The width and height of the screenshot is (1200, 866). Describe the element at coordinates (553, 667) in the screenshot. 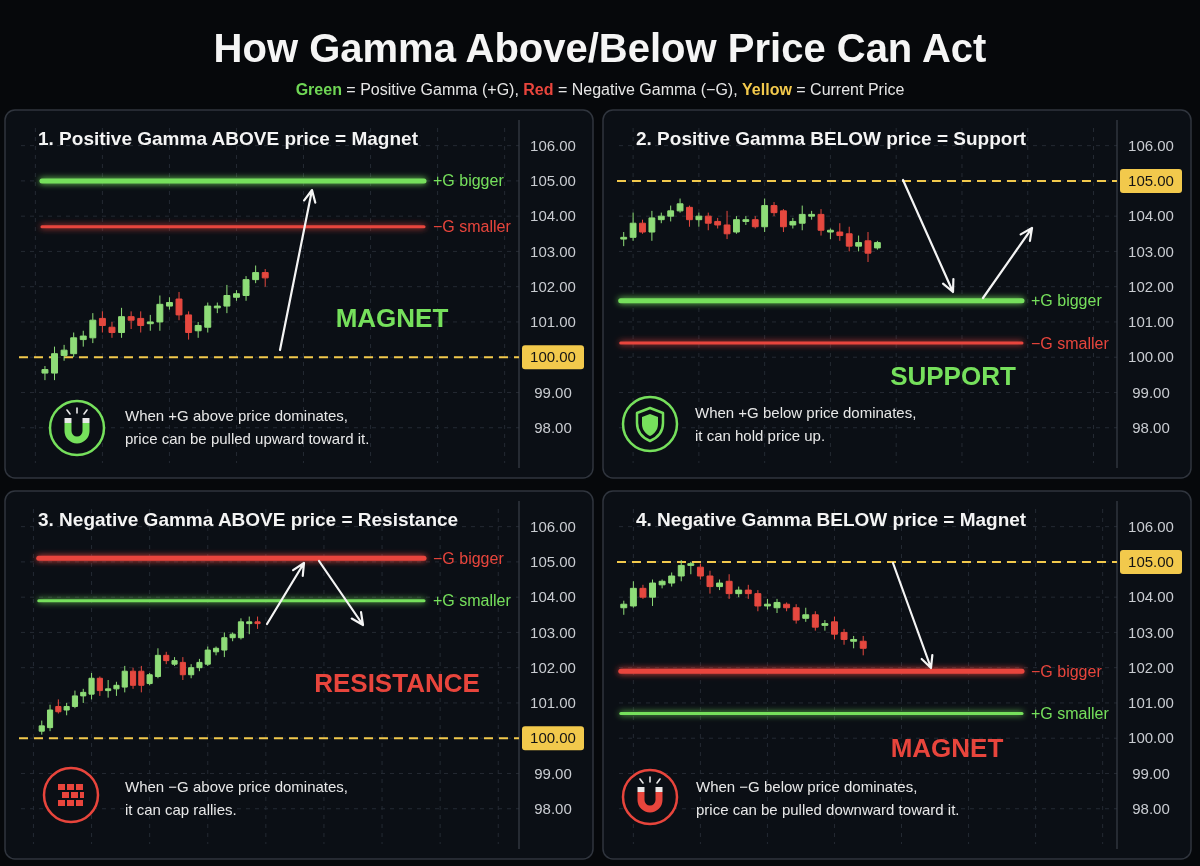

I see `y-tick-label: 102.00` at that location.